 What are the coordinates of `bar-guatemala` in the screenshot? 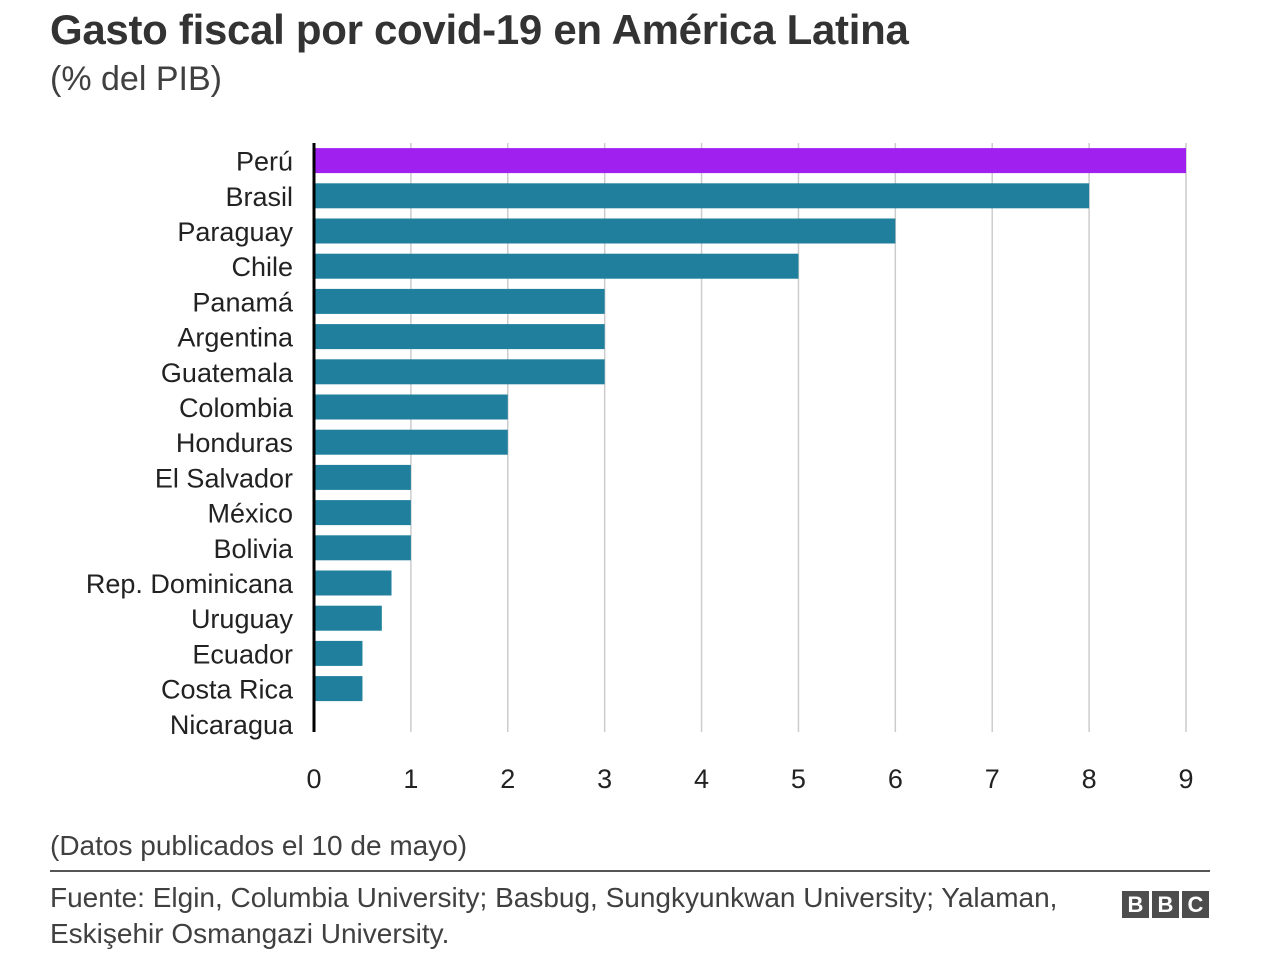 It's located at (459, 372).